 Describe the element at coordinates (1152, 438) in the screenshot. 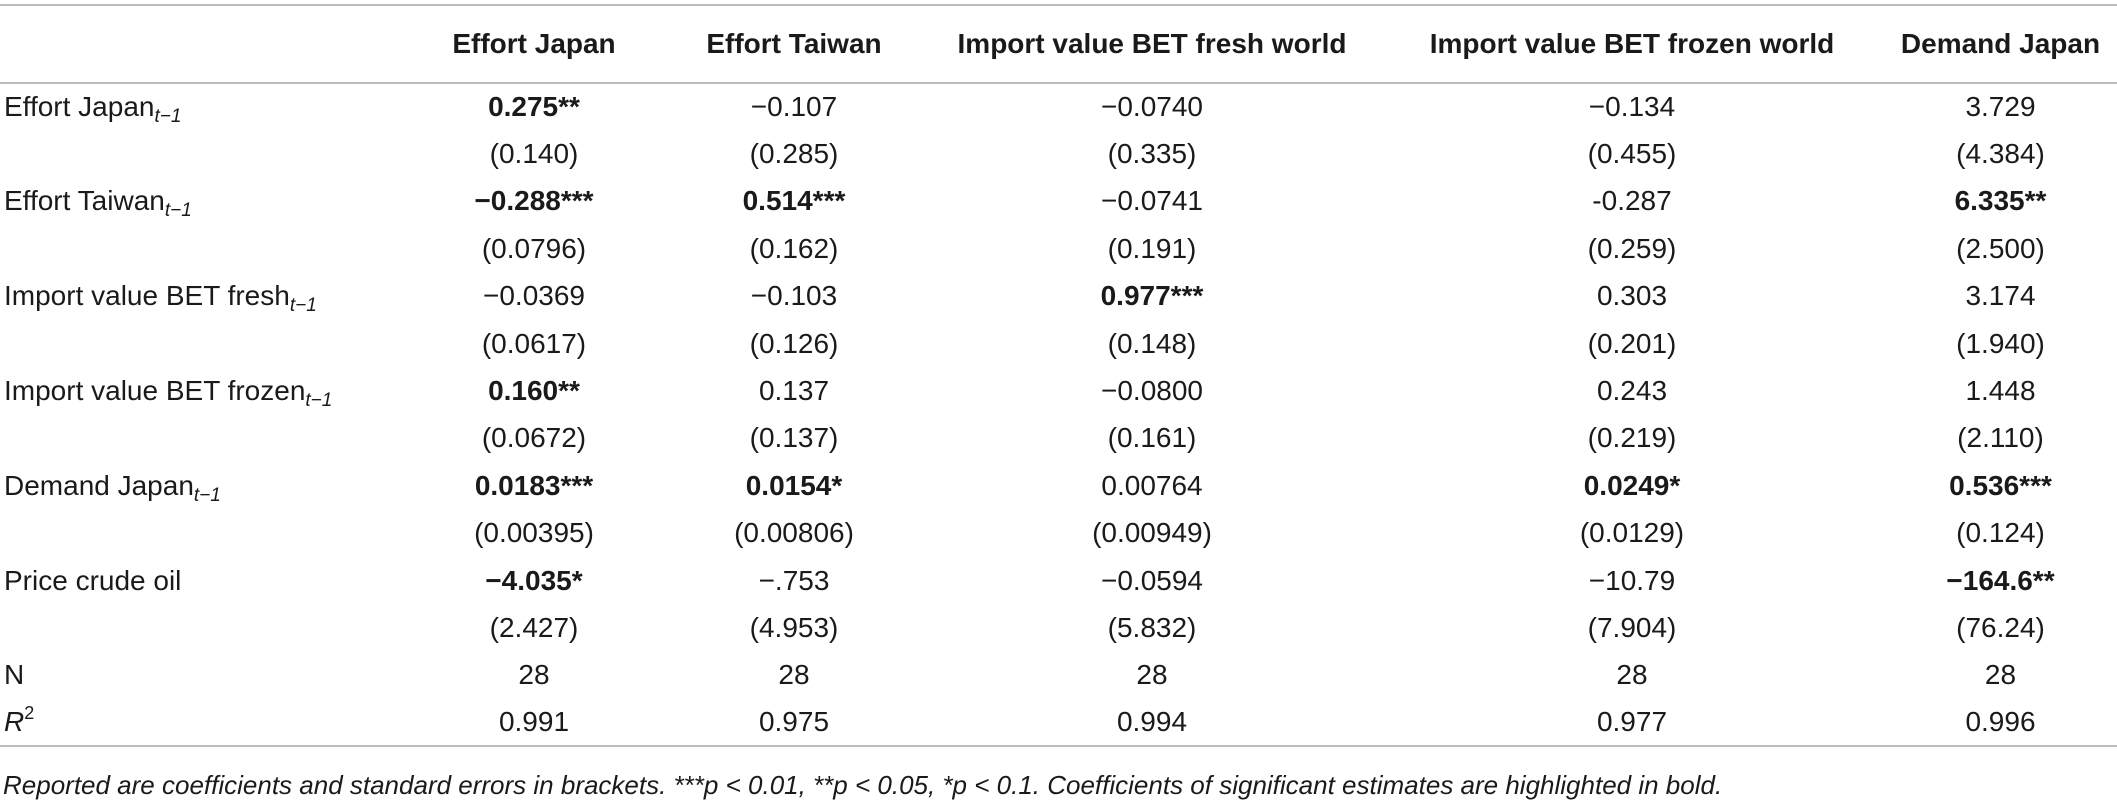

I see `table-cell: (0.161)` at that location.